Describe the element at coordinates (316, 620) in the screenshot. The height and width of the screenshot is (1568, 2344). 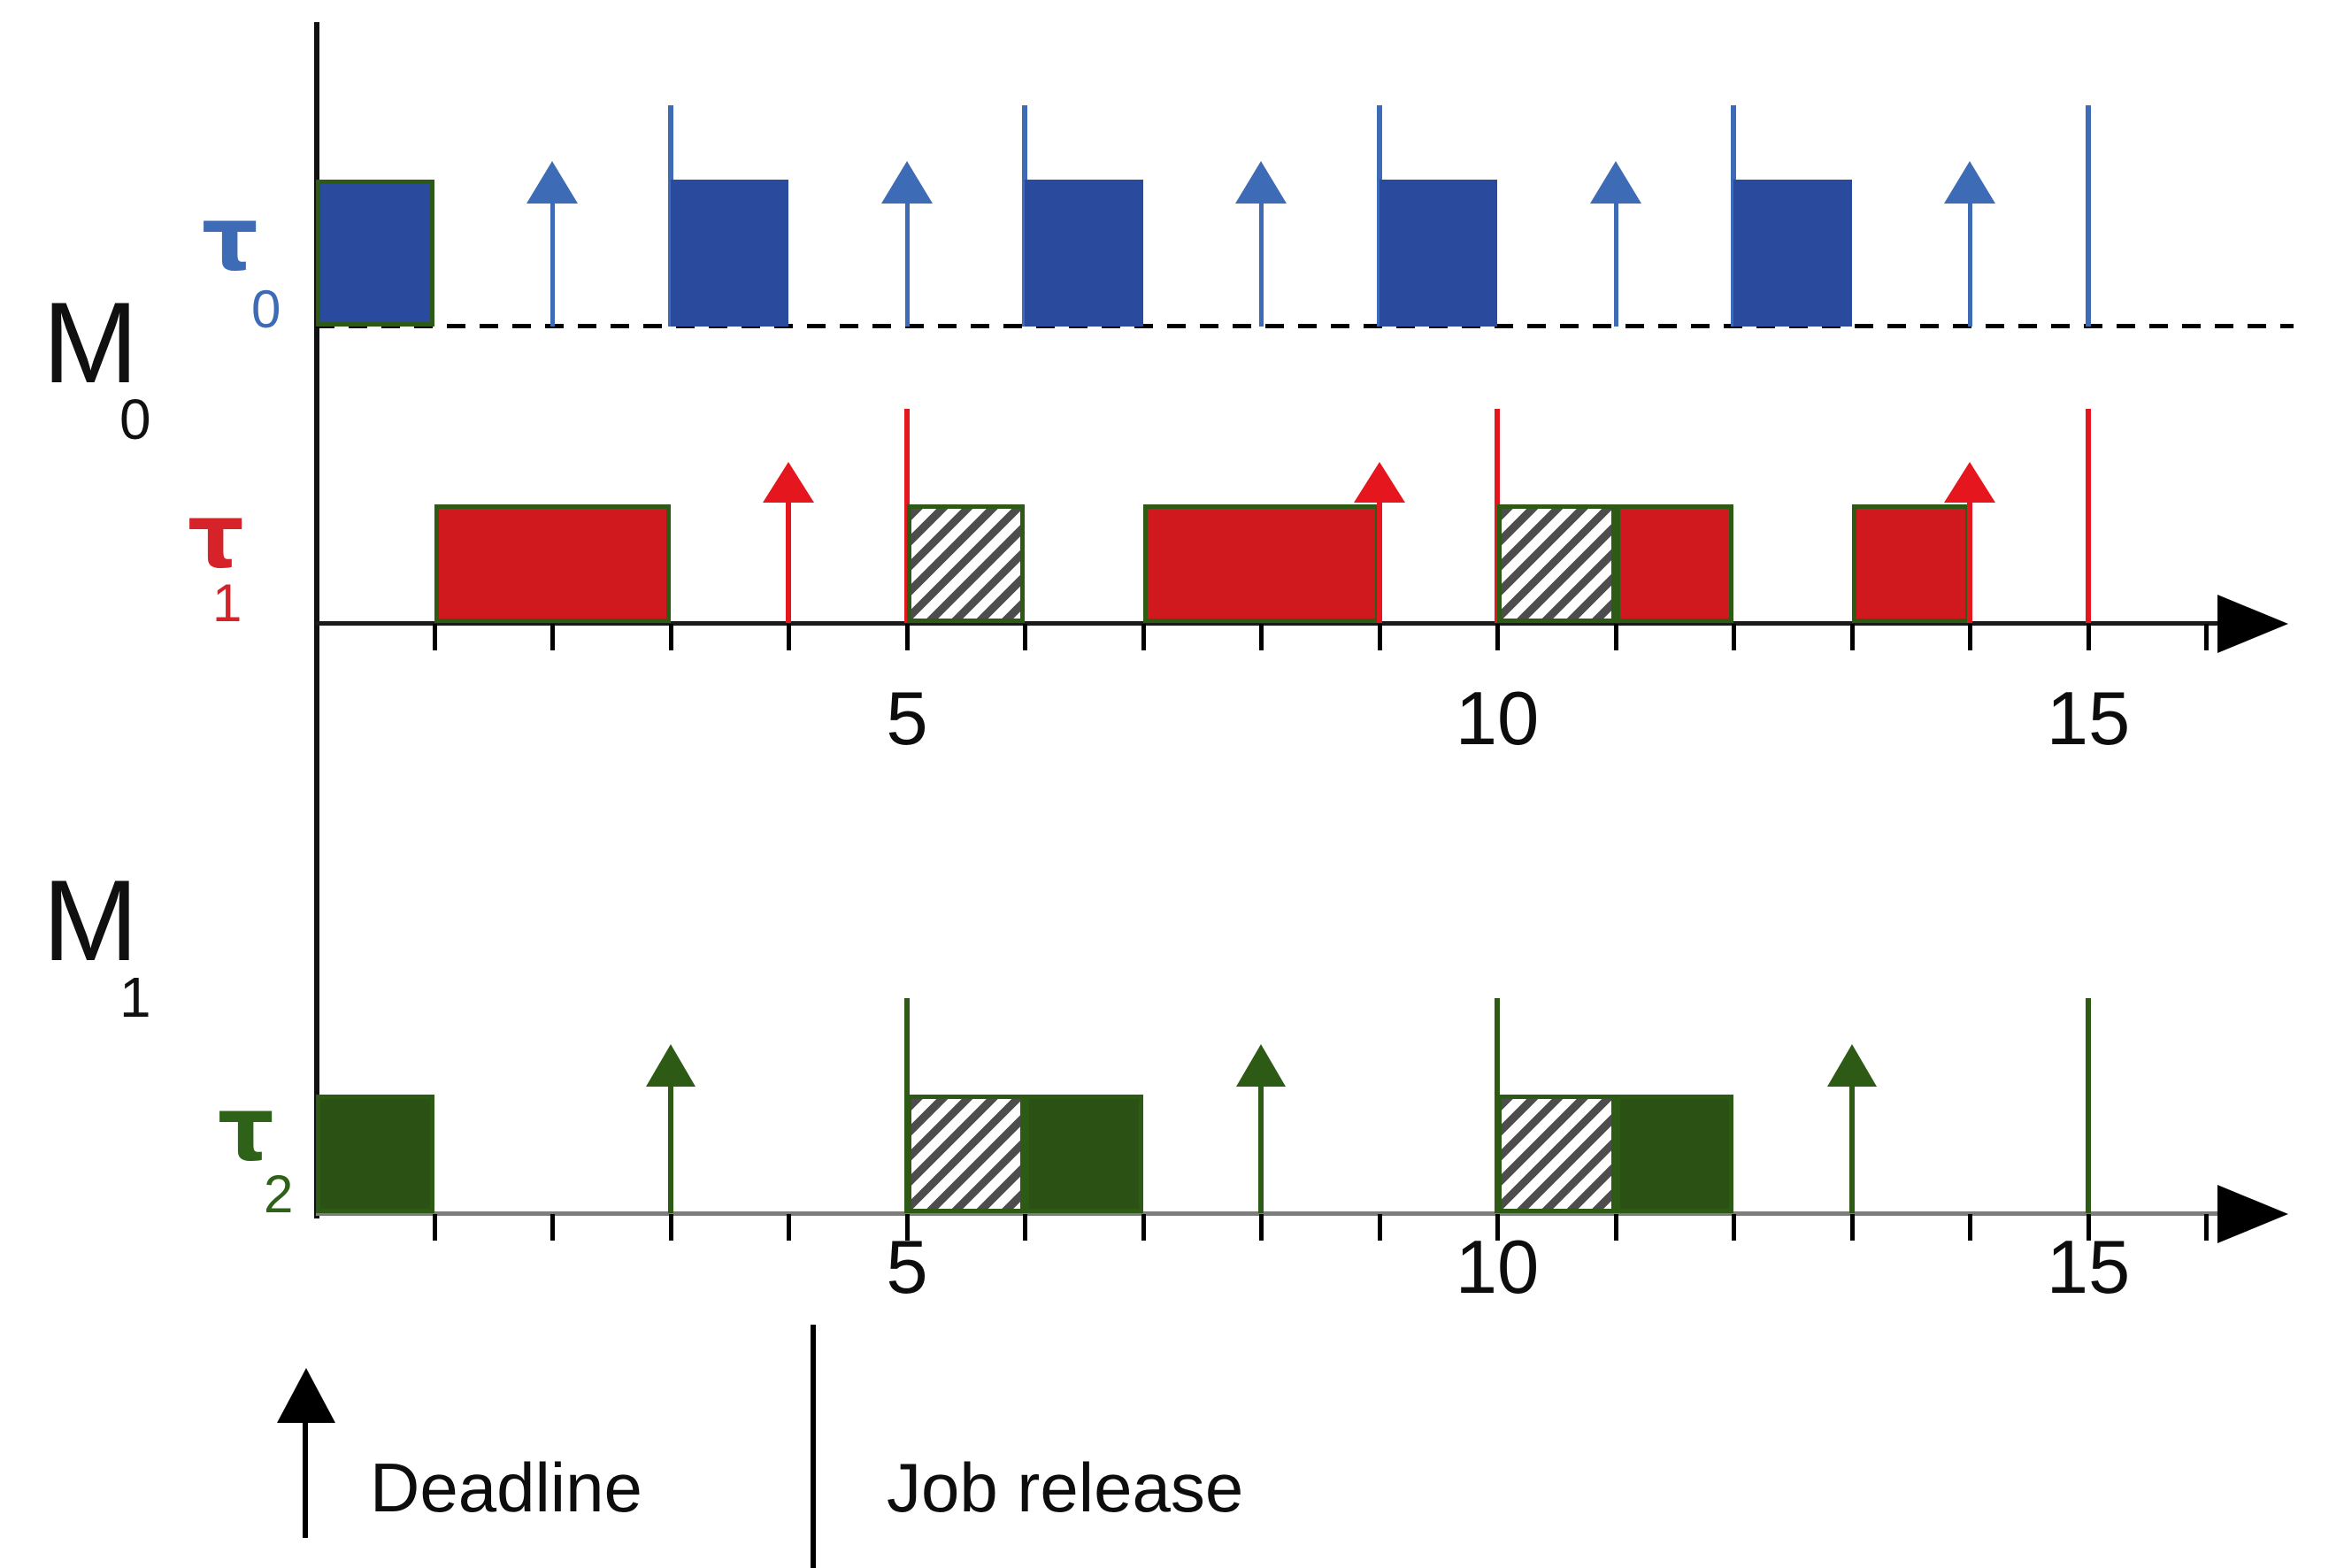
I see `y-axis-line` at that location.